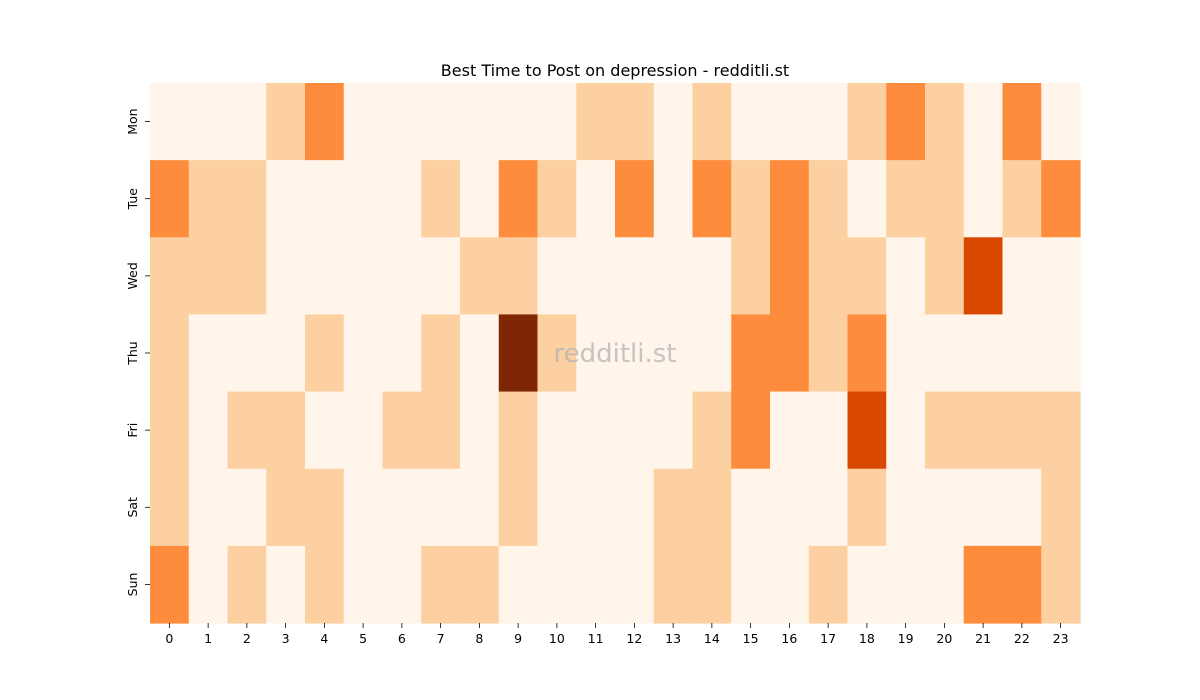  I want to click on x-tick-label: 7, so click(441, 638).